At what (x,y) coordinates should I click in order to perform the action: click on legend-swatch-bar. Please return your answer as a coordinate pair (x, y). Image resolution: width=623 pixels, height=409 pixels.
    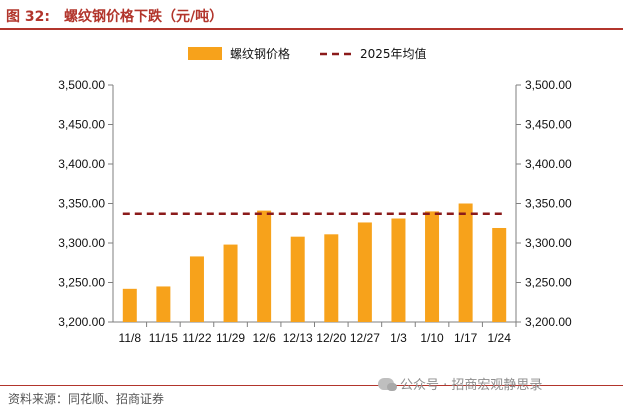
    Looking at the image, I should click on (205, 53).